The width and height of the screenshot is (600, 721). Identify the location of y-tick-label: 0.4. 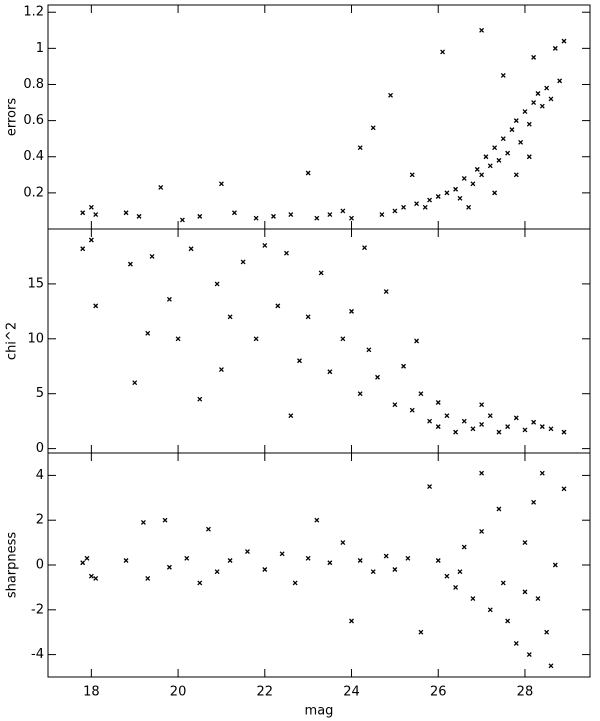
(33, 156).